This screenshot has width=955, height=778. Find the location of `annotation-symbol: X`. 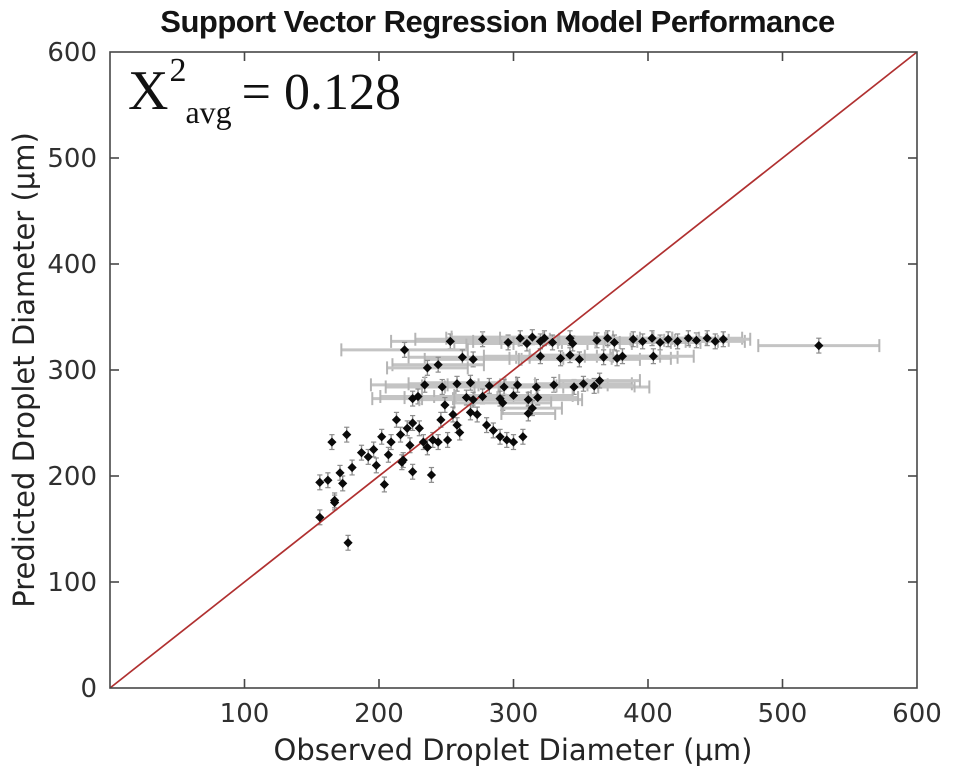

annotation-symbol: X is located at coordinates (148, 91).